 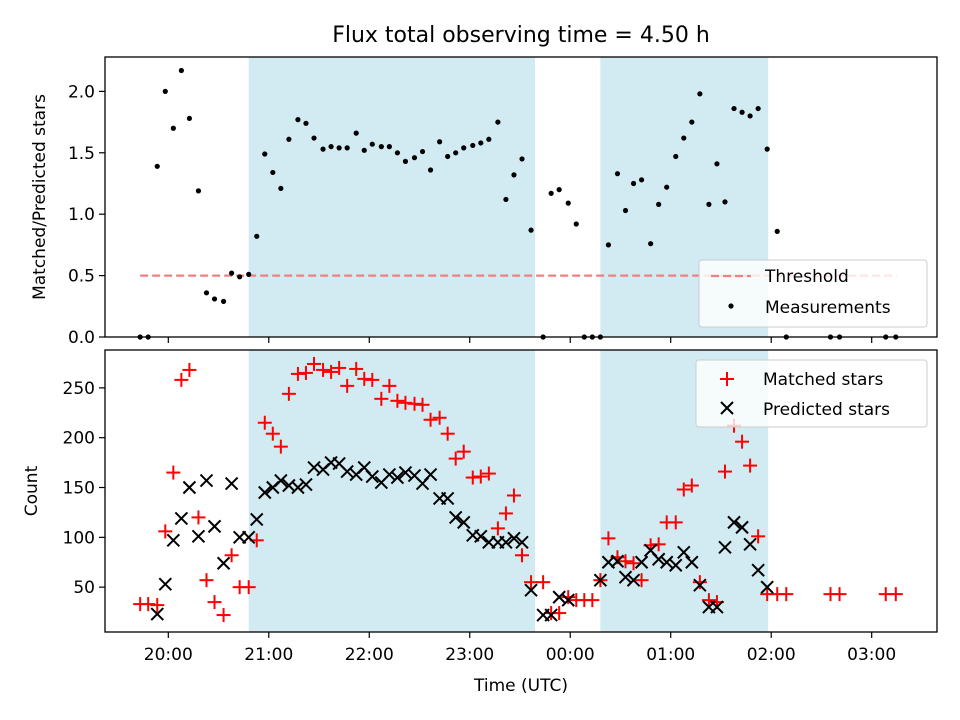 I want to click on x-tick-label-1: 21:00, so click(x=268, y=655).